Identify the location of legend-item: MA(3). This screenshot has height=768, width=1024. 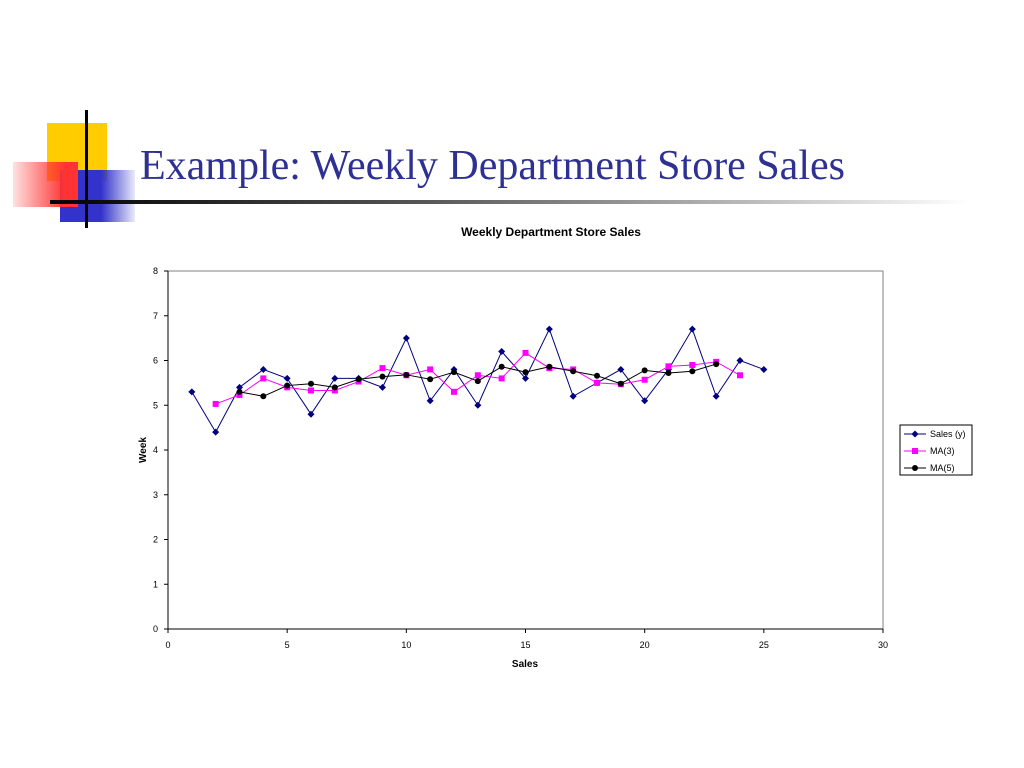
(929, 451).